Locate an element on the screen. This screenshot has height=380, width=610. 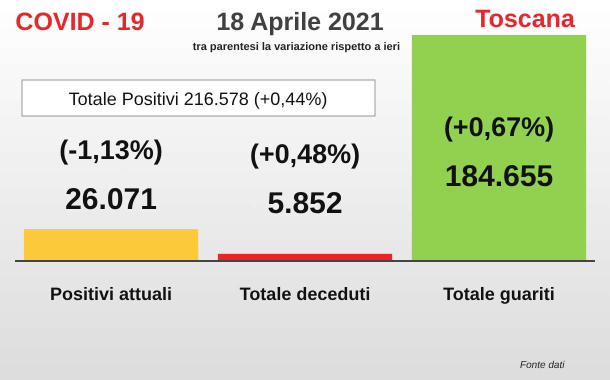
x-tick-label: Positivi attuali is located at coordinates (111, 294).